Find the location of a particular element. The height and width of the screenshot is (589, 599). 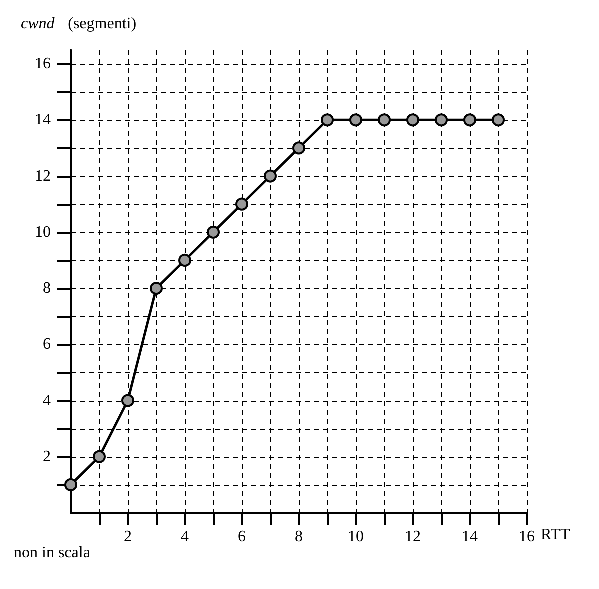

text: non in scala is located at coordinates (52, 553).